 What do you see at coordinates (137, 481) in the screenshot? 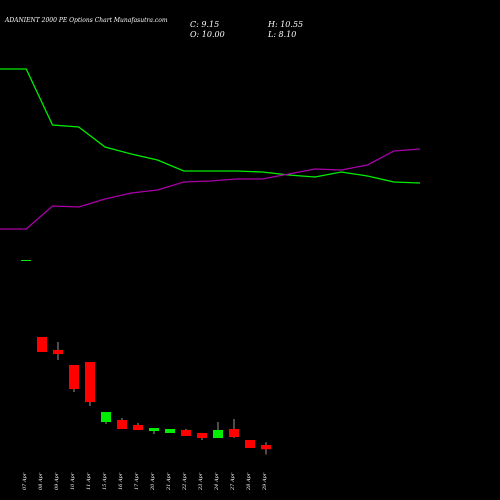
I see `x-tick-label: 17 Apr` at bounding box center [137, 481].